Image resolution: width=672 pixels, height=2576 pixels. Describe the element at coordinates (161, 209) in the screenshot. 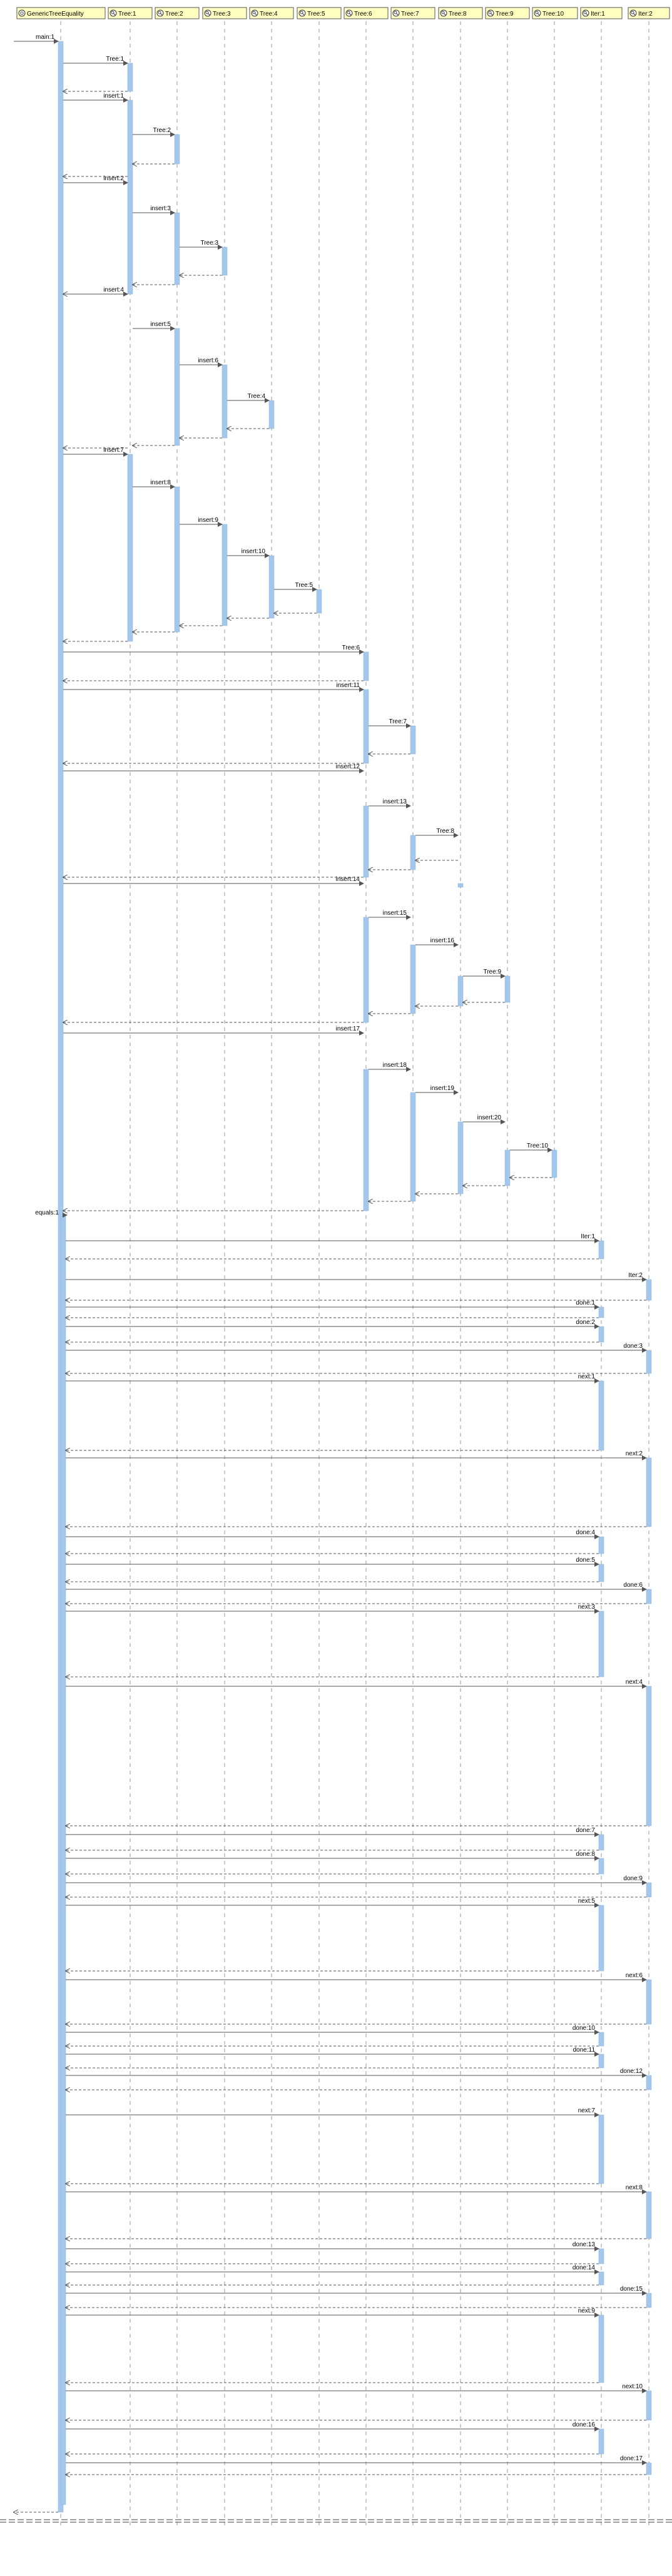

I see `message-label: insert:3` at that location.